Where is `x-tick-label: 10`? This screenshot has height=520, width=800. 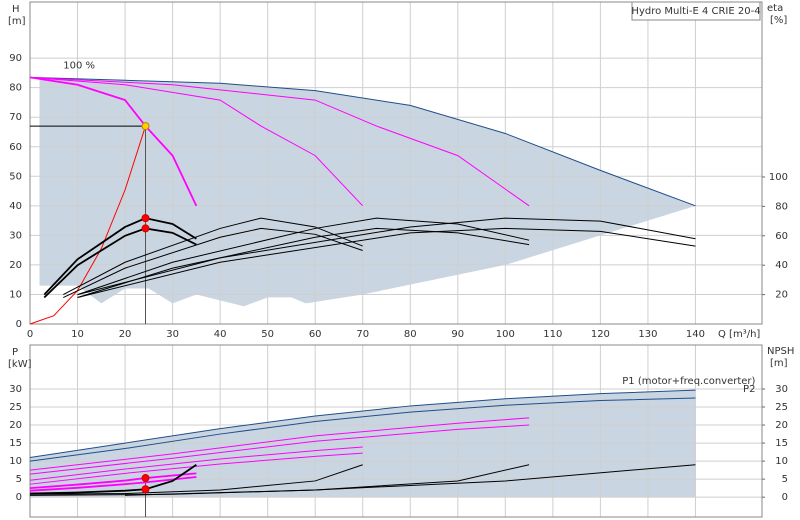
x-tick-label: 10 is located at coordinates (77, 334).